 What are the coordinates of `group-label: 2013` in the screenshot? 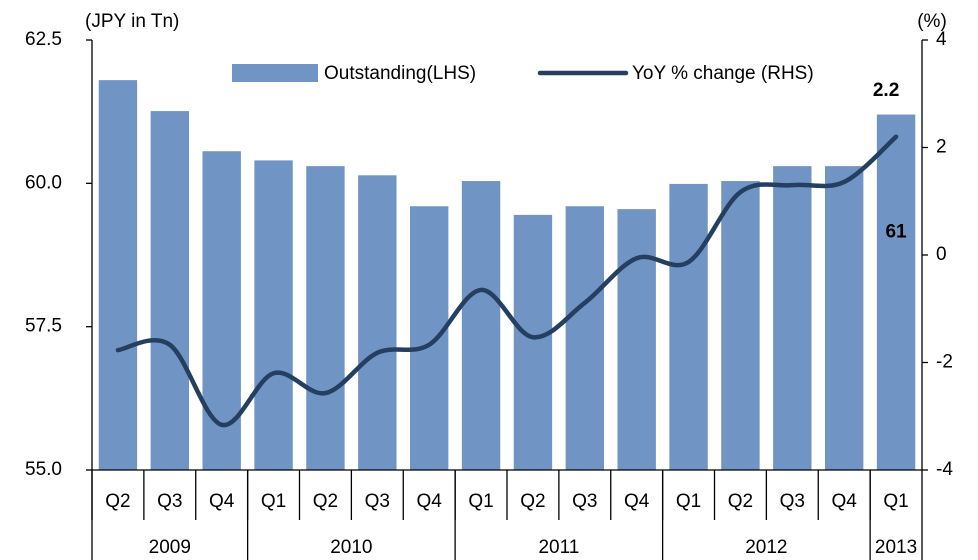 It's located at (896, 547).